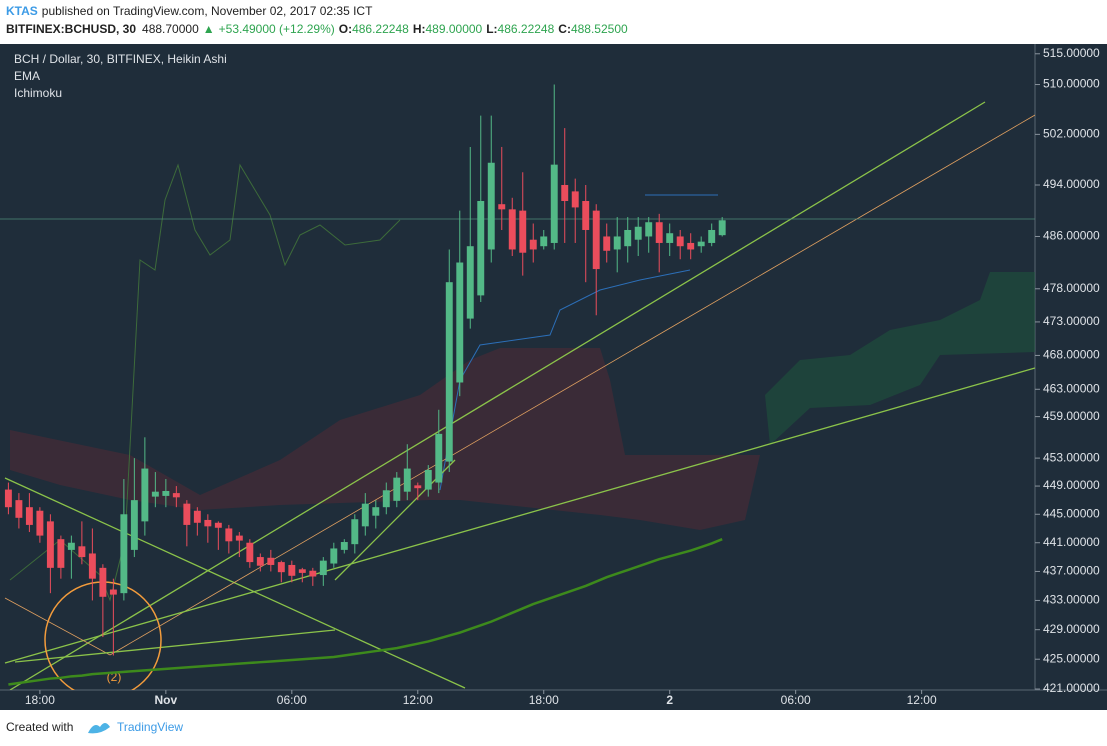 This screenshot has height=746, width=1107. Describe the element at coordinates (1071, 416) in the screenshot. I see `y-tick-label: 459.00000` at that location.